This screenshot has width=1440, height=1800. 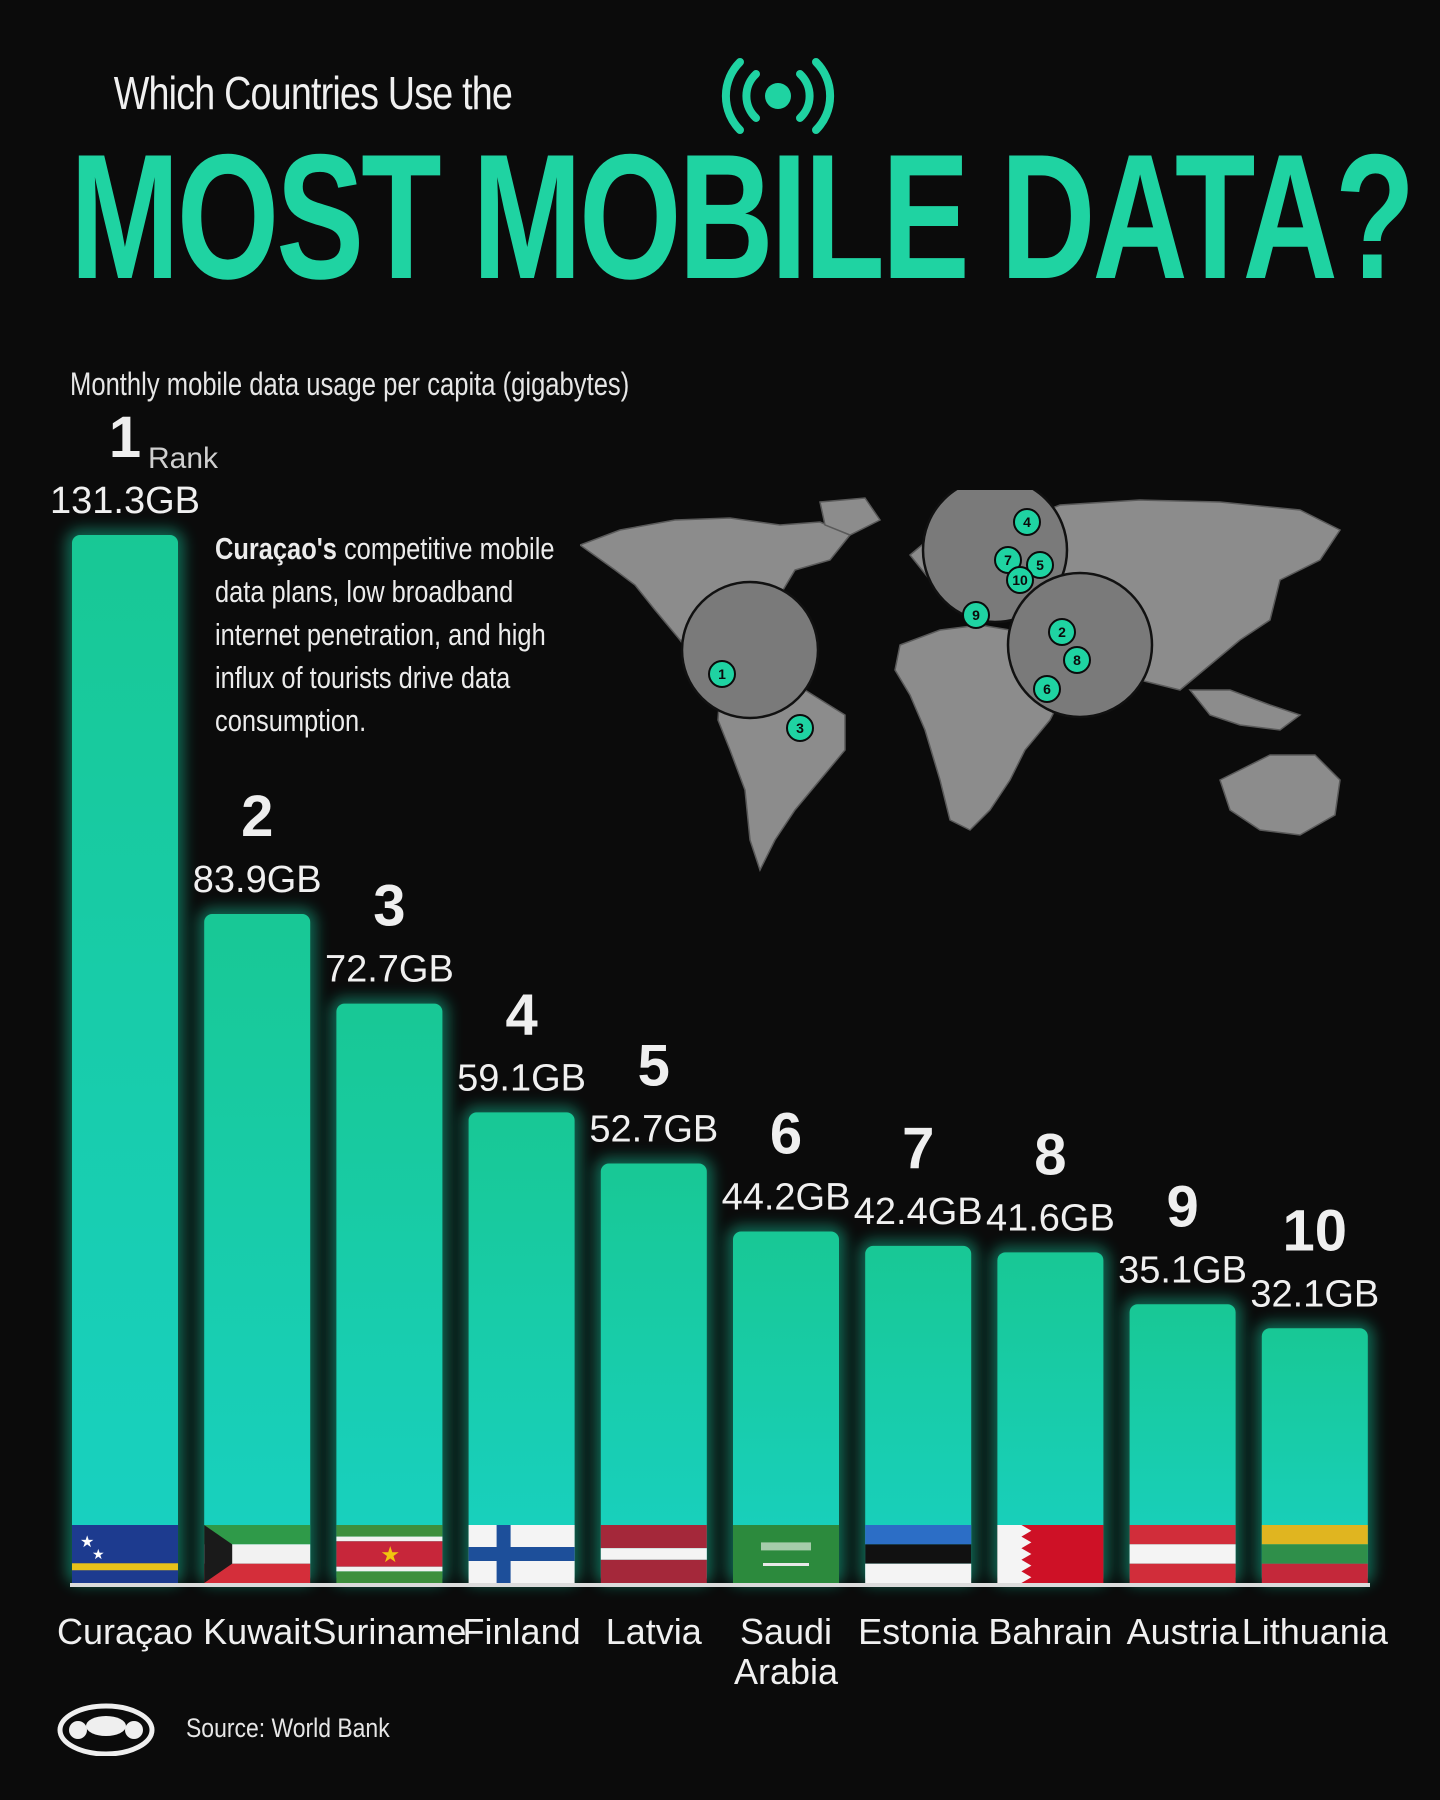 I want to click on value-label: 72.7GB, so click(x=389, y=970).